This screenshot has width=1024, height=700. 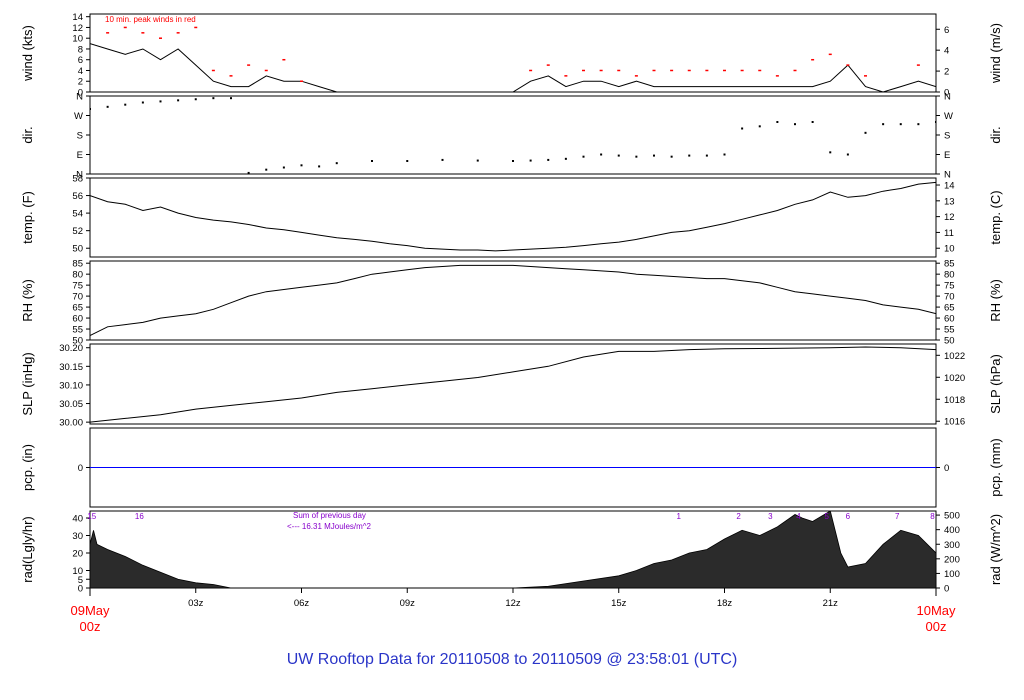 I want to click on wind-ylabel-left: wind (kts), so click(x=27, y=53).